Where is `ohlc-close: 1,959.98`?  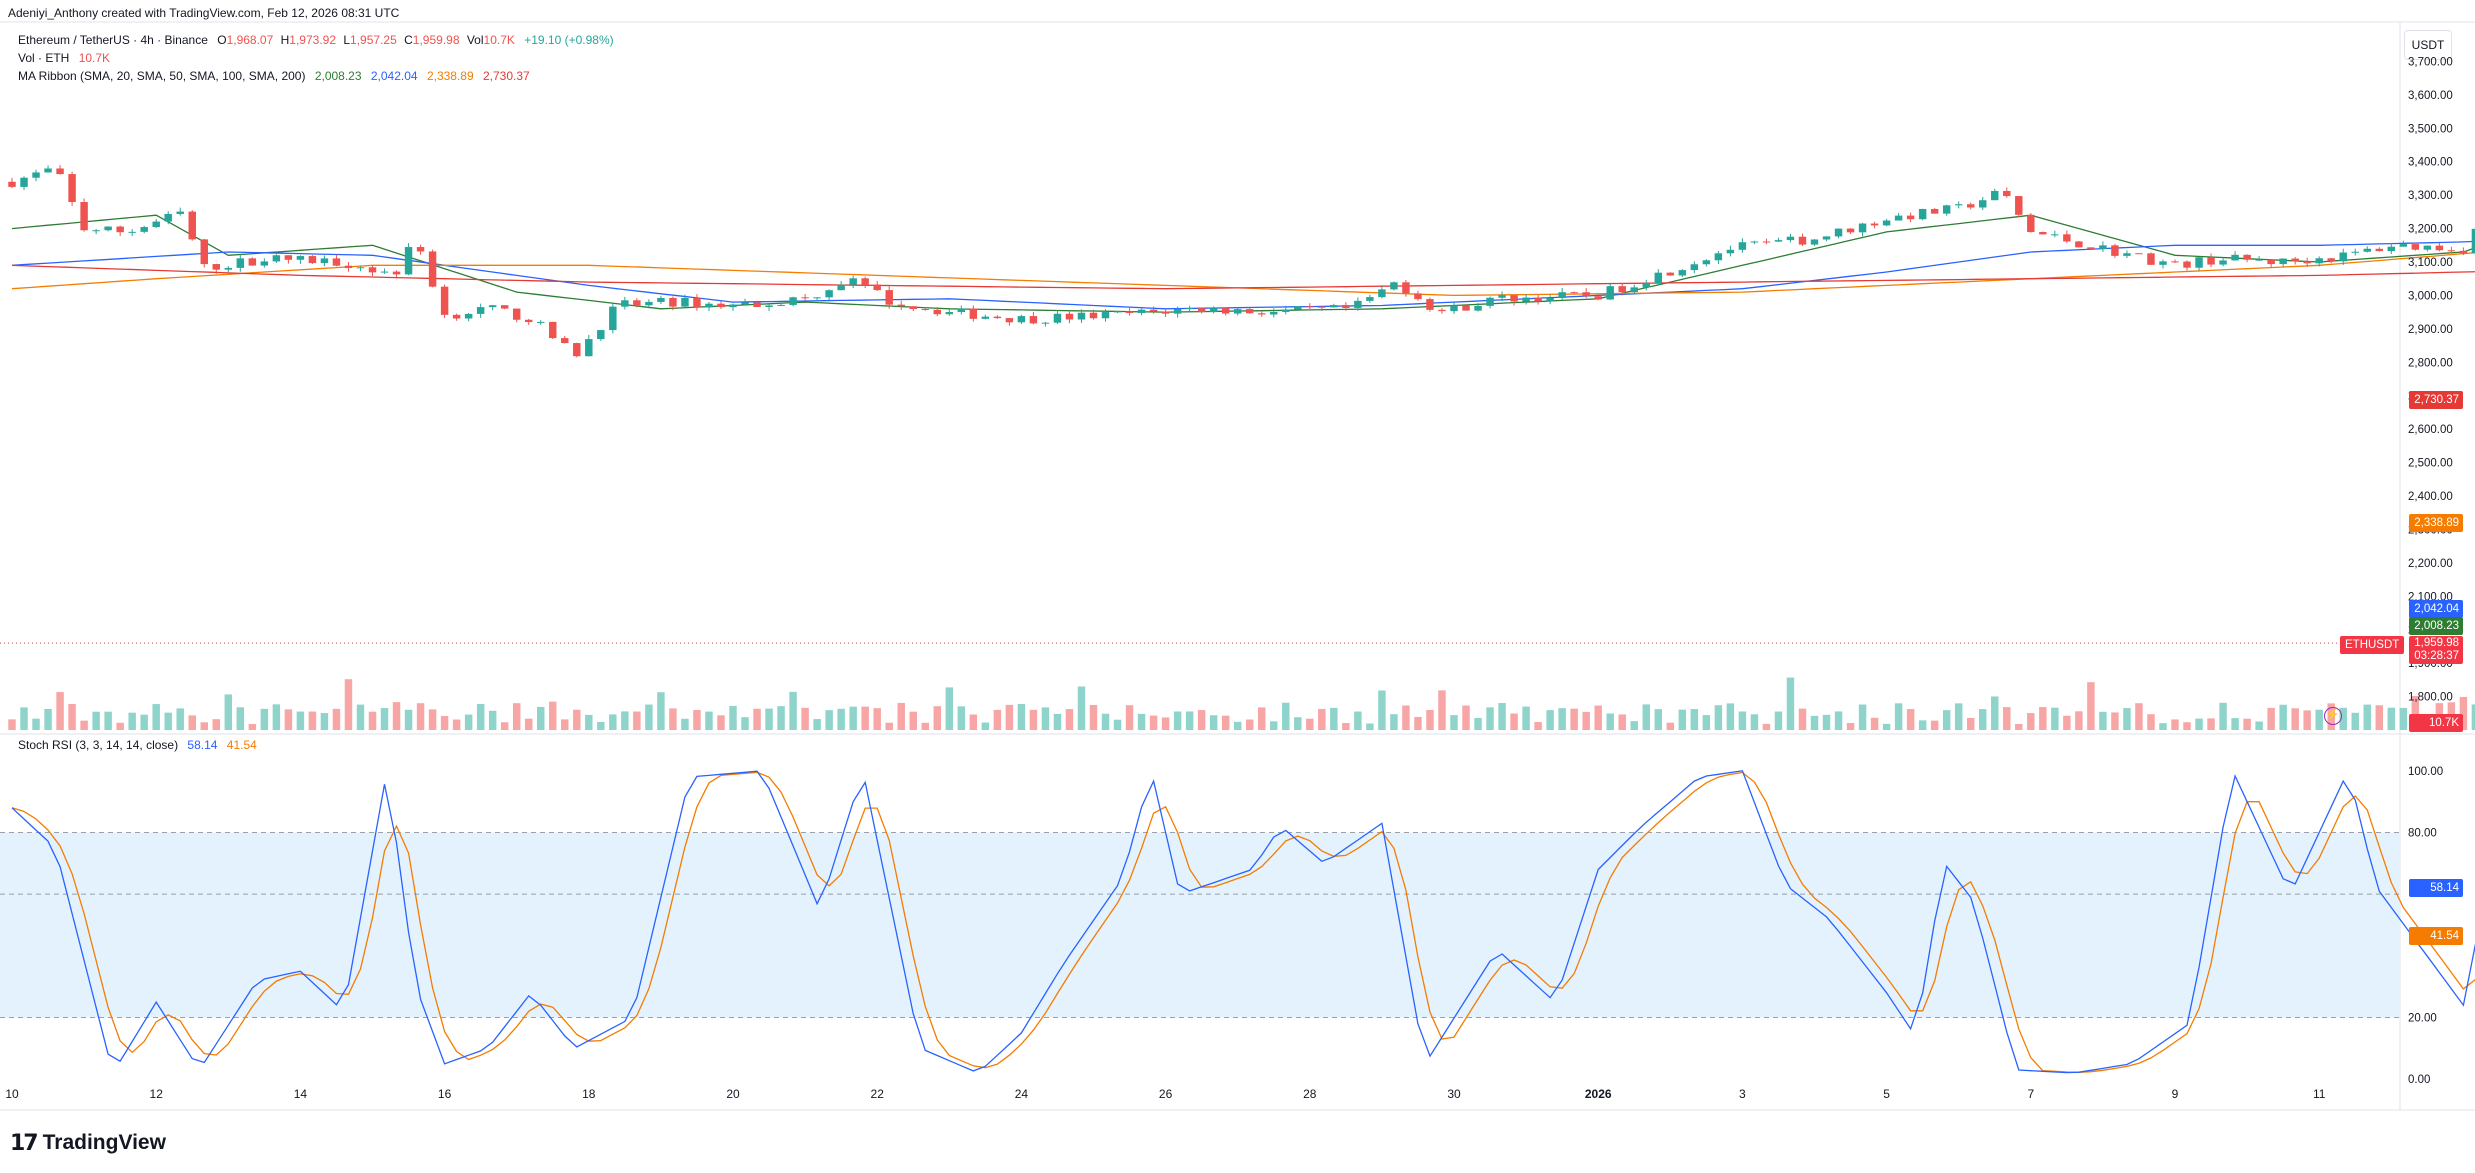
ohlc-close: 1,959.98 is located at coordinates (436, 40).